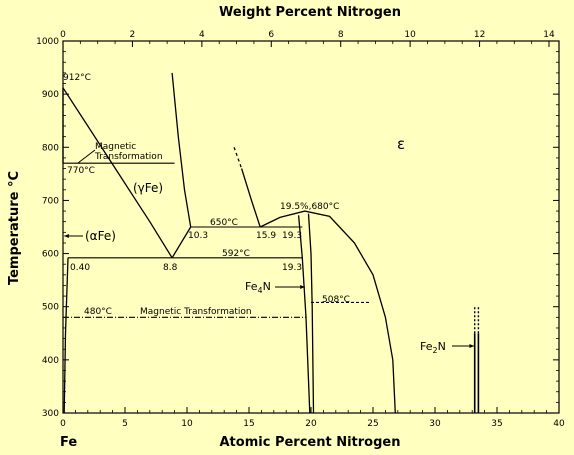 The image size is (574, 455). Describe the element at coordinates (181, 150) in the screenshot. I see `curve-gamma-upper-boundary` at that location.